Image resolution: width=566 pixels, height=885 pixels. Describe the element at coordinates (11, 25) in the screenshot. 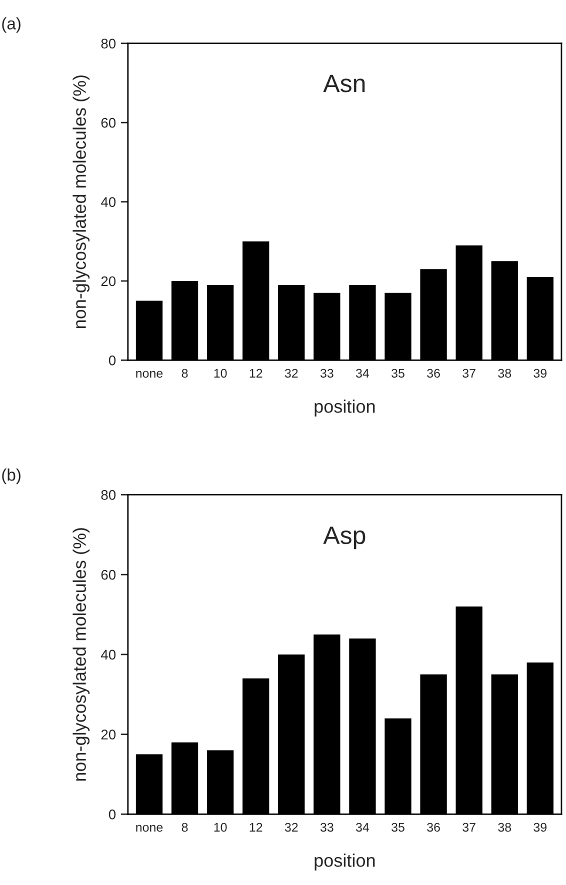

I see `text: (a)` at that location.